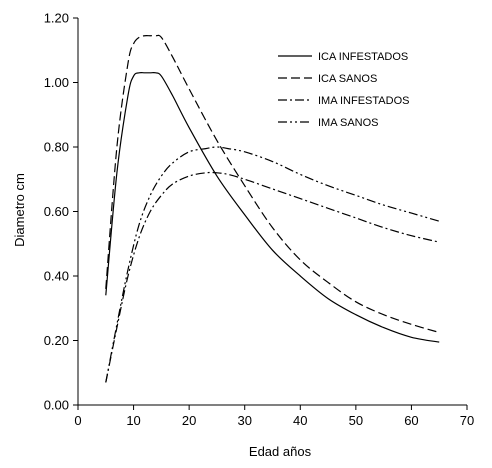 The height and width of the screenshot is (468, 492). Describe the element at coordinates (77, 420) in the screenshot. I see `x-tick-label: 0` at that location.